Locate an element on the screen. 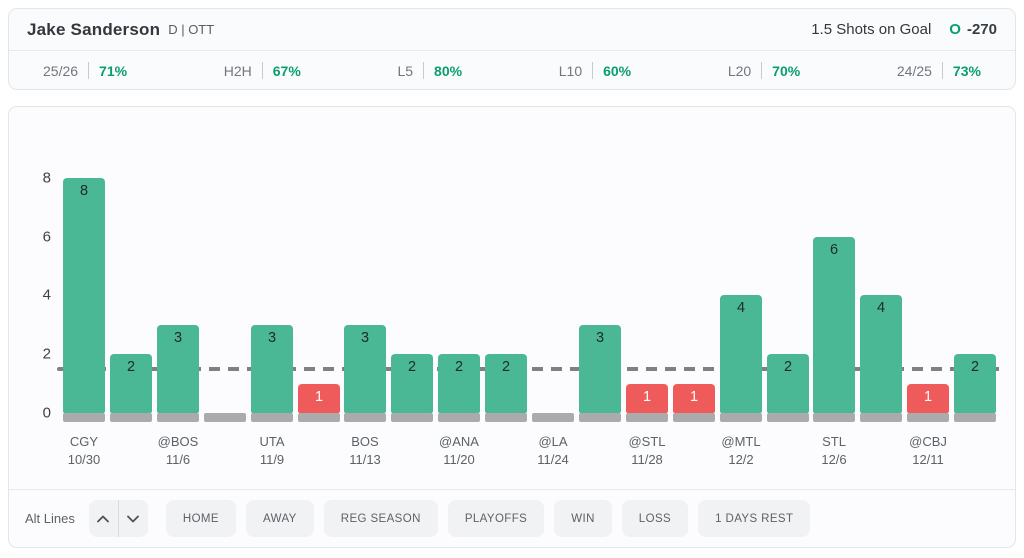  bar-group-17: 6 is located at coordinates (834, 298).